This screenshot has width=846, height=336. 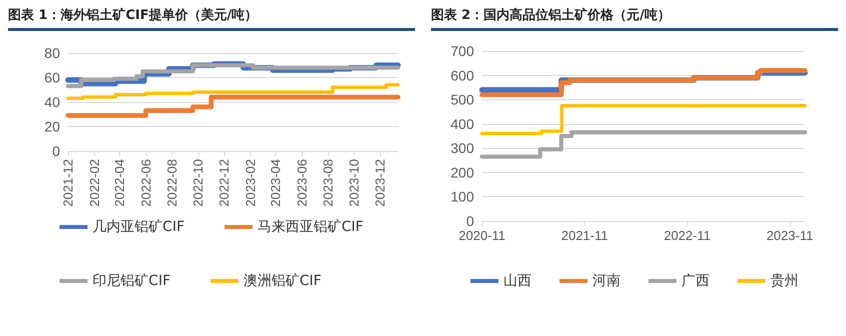 I want to click on x-tick-label: 2022-11, so click(x=687, y=235).